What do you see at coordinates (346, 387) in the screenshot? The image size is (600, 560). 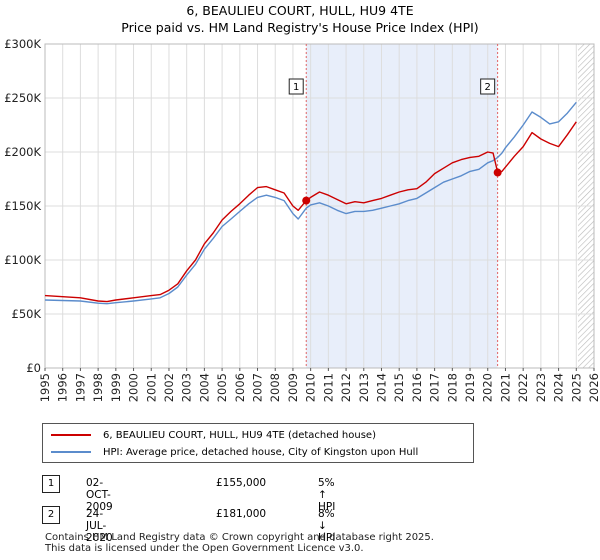 I see `x-tick-label: 2012` at bounding box center [346, 387].